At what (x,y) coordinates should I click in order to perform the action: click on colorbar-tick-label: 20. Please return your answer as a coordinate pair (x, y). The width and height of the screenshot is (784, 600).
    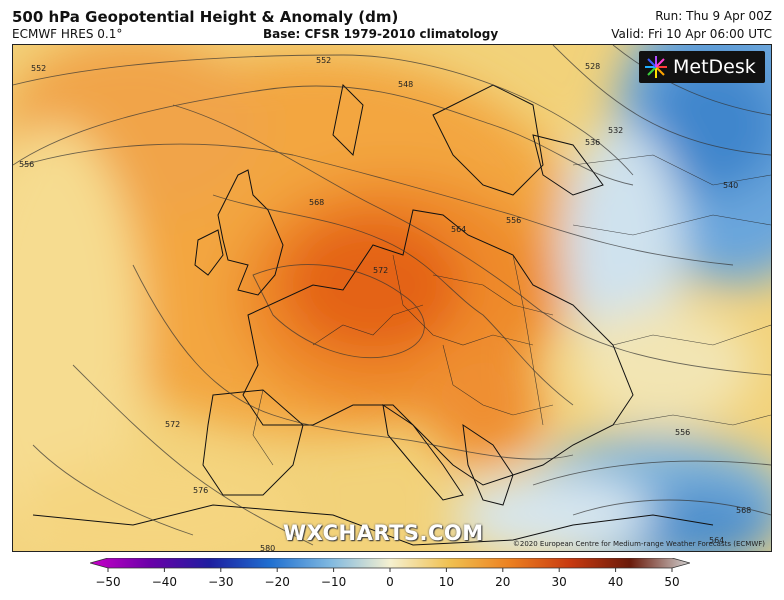
    Looking at the image, I should click on (502, 582).